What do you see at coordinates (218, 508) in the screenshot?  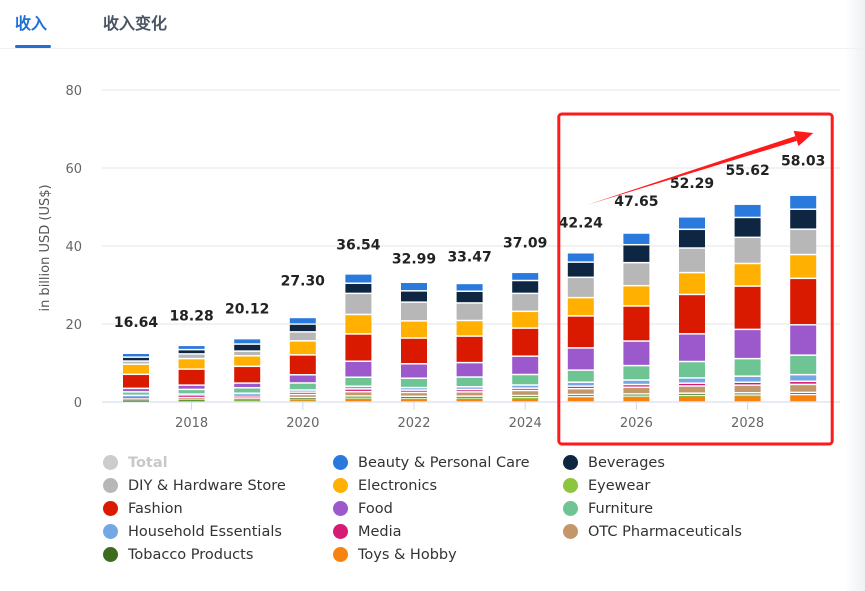 I see `legend-item-fashion: Fashion` at bounding box center [218, 508].